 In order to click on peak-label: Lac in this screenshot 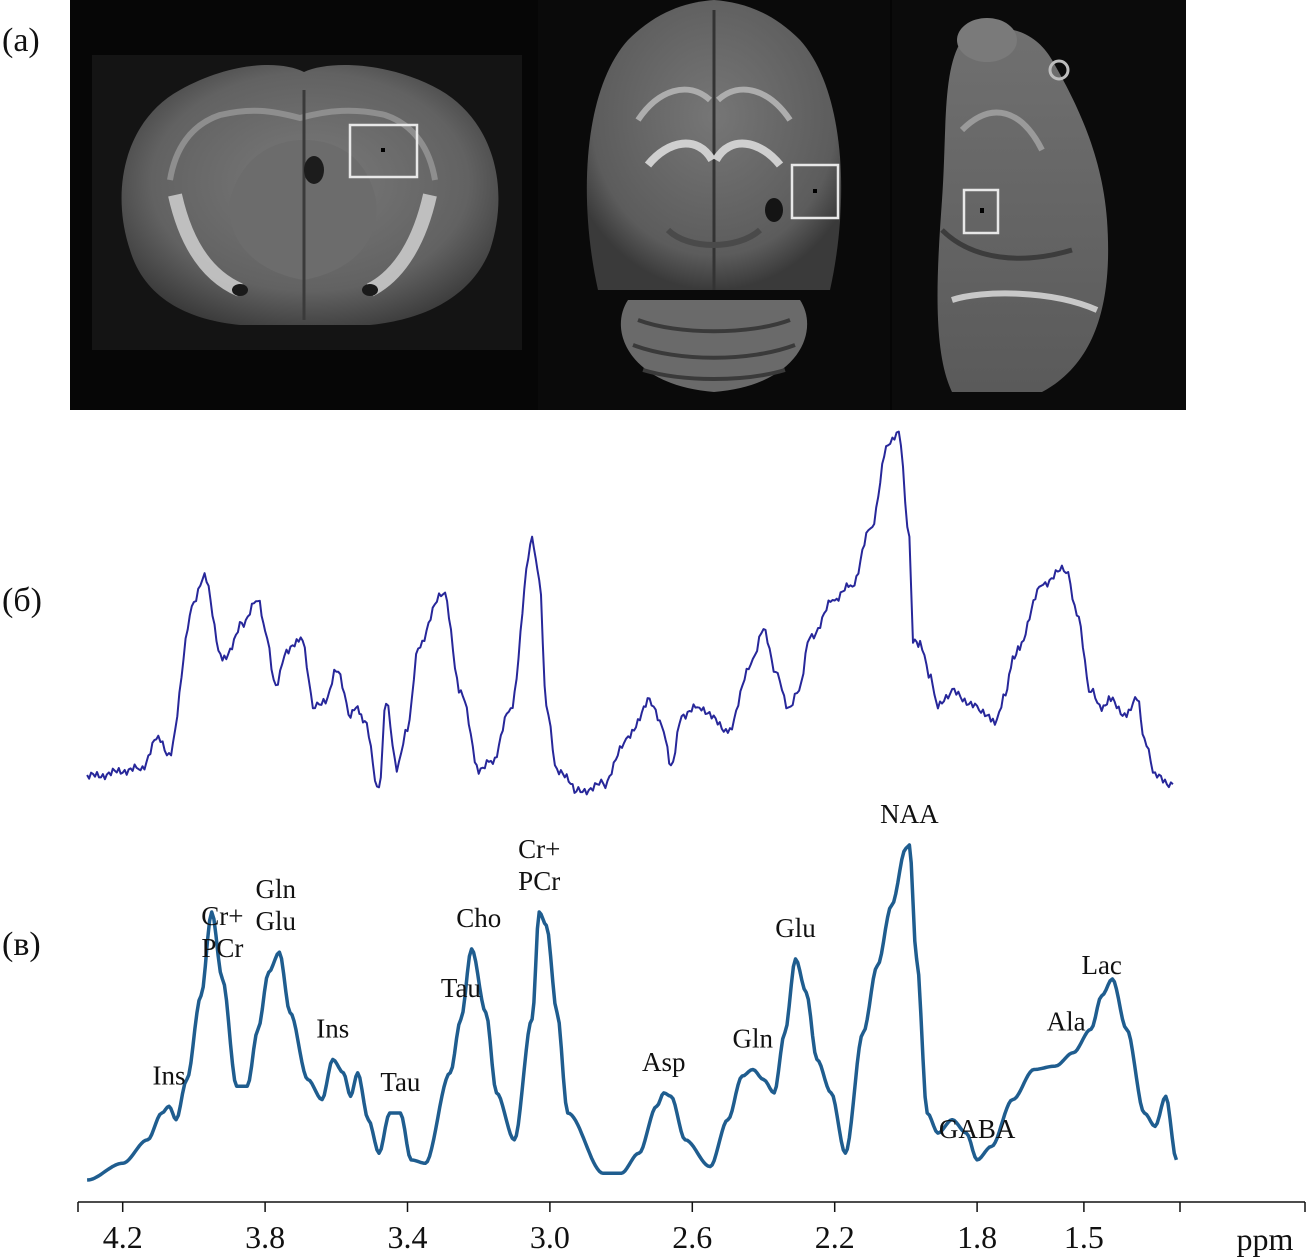, I will do `click(1101, 965)`.